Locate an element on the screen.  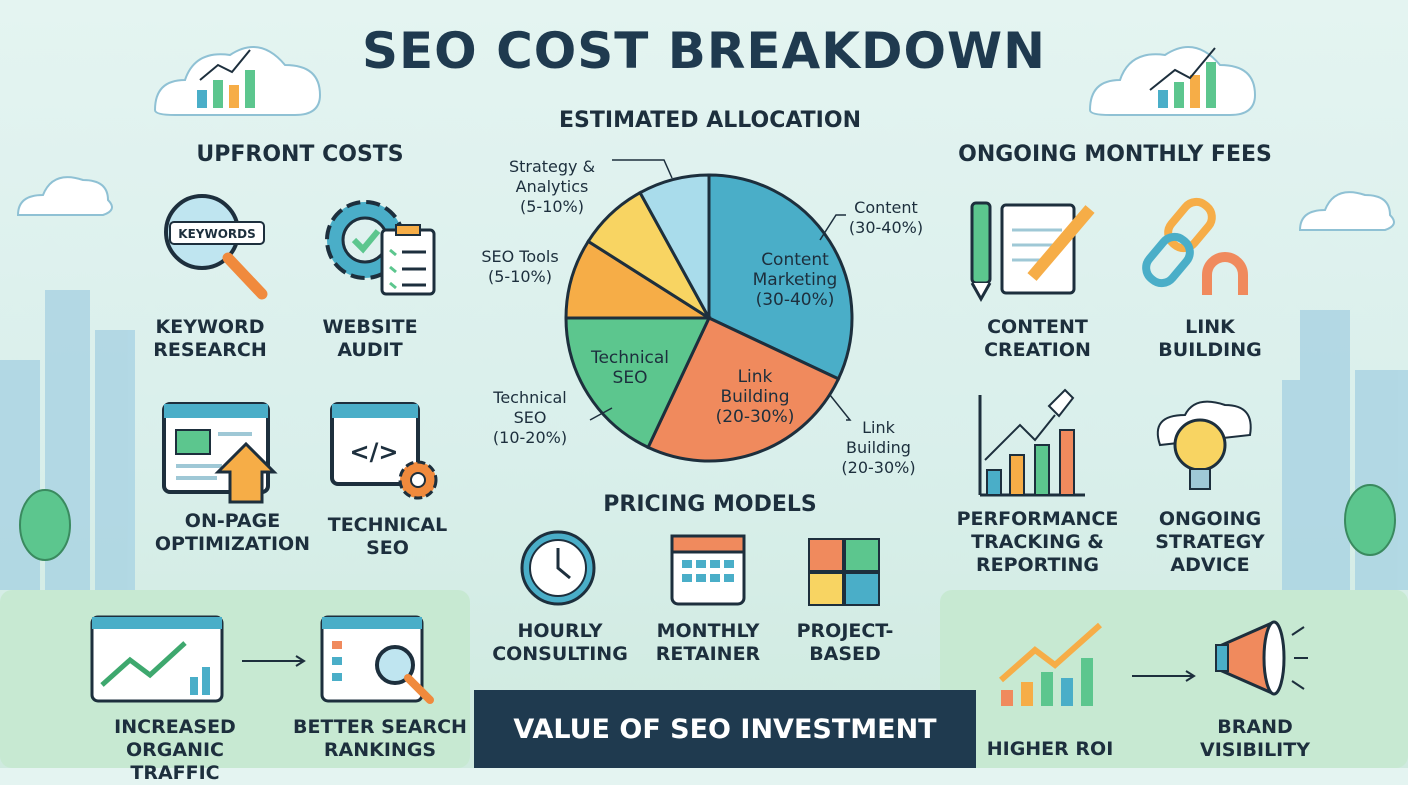
project-based-label: PROJECT- BASED is located at coordinates (845, 642).